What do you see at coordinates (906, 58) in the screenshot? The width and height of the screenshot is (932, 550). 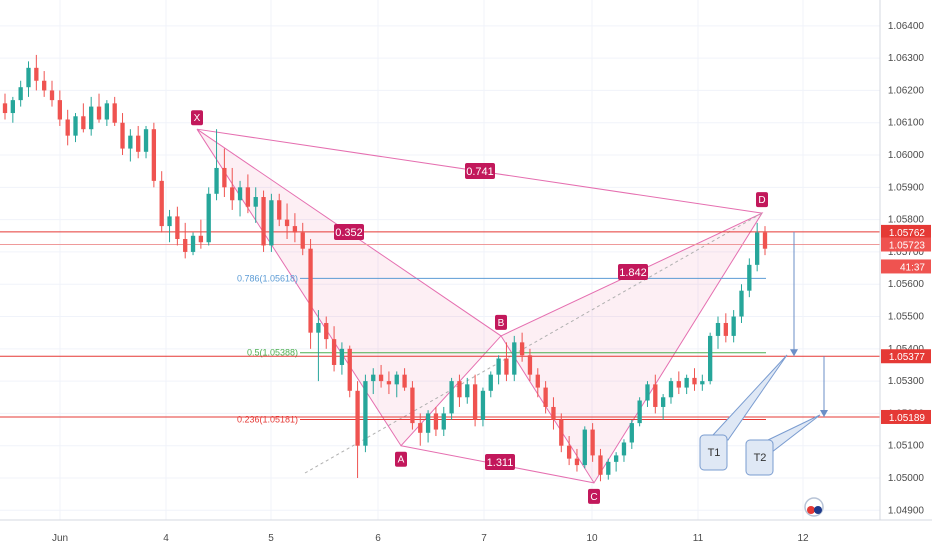 I see `y-tick-label: 1.06300` at bounding box center [906, 58].